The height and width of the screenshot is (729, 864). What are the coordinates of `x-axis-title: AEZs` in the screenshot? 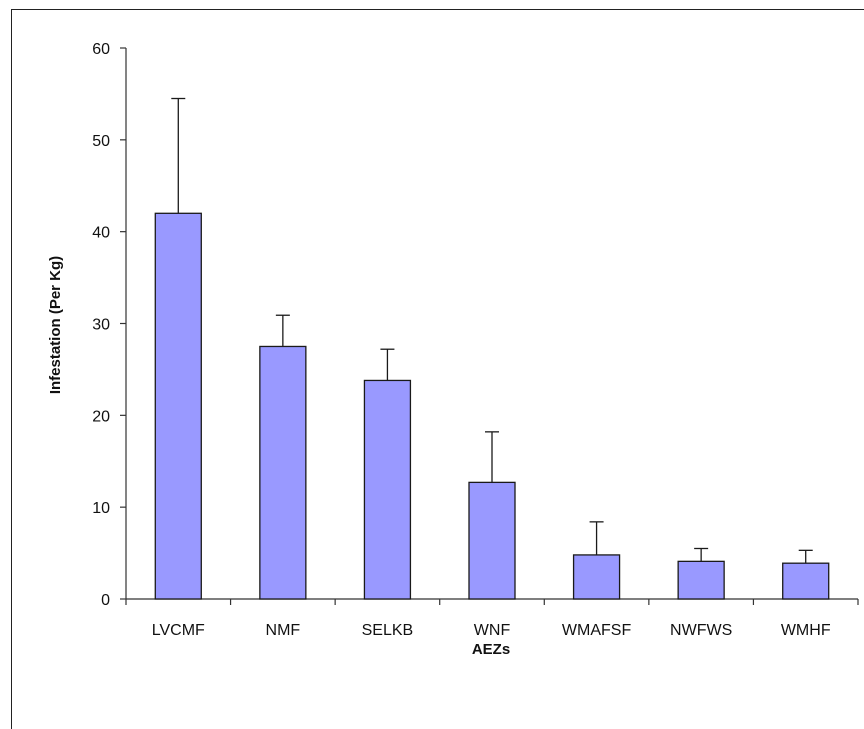 It's located at (491, 649).